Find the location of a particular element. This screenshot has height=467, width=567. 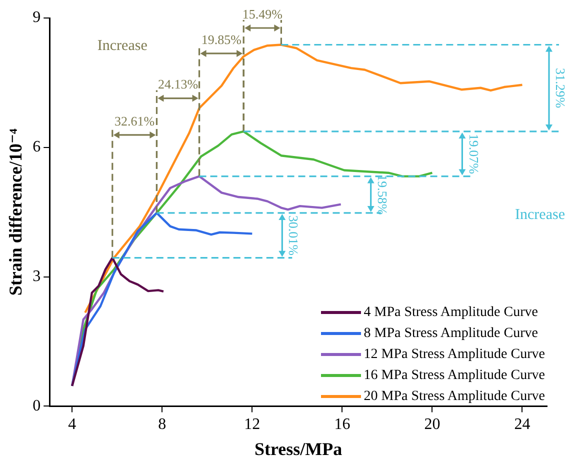

x-tick-label: 4 is located at coordinates (72, 425).